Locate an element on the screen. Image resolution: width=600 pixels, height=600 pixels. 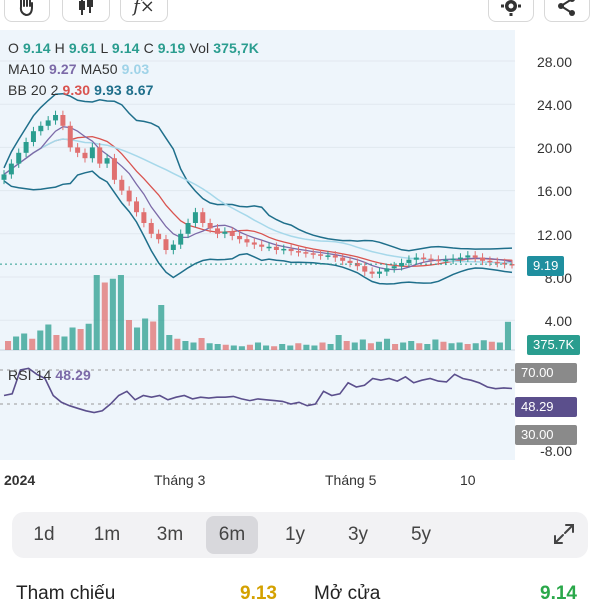
rsi-30-tag: 30.00 is located at coordinates (546, 435).